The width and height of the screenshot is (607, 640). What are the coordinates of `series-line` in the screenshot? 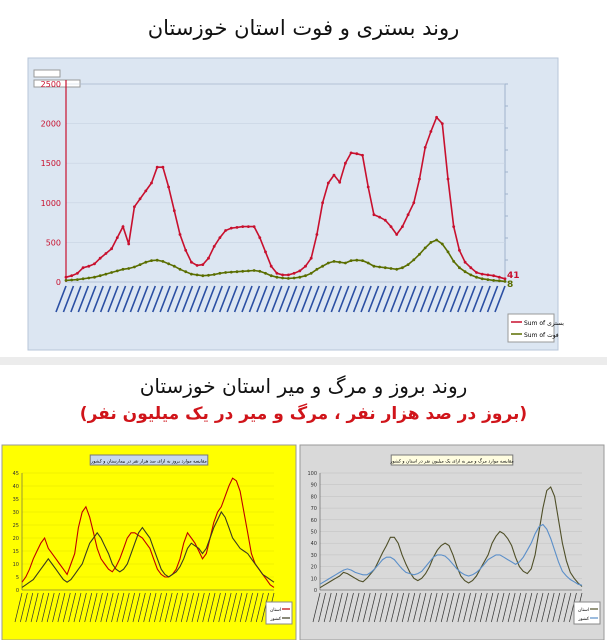 It's located at (148, 549).